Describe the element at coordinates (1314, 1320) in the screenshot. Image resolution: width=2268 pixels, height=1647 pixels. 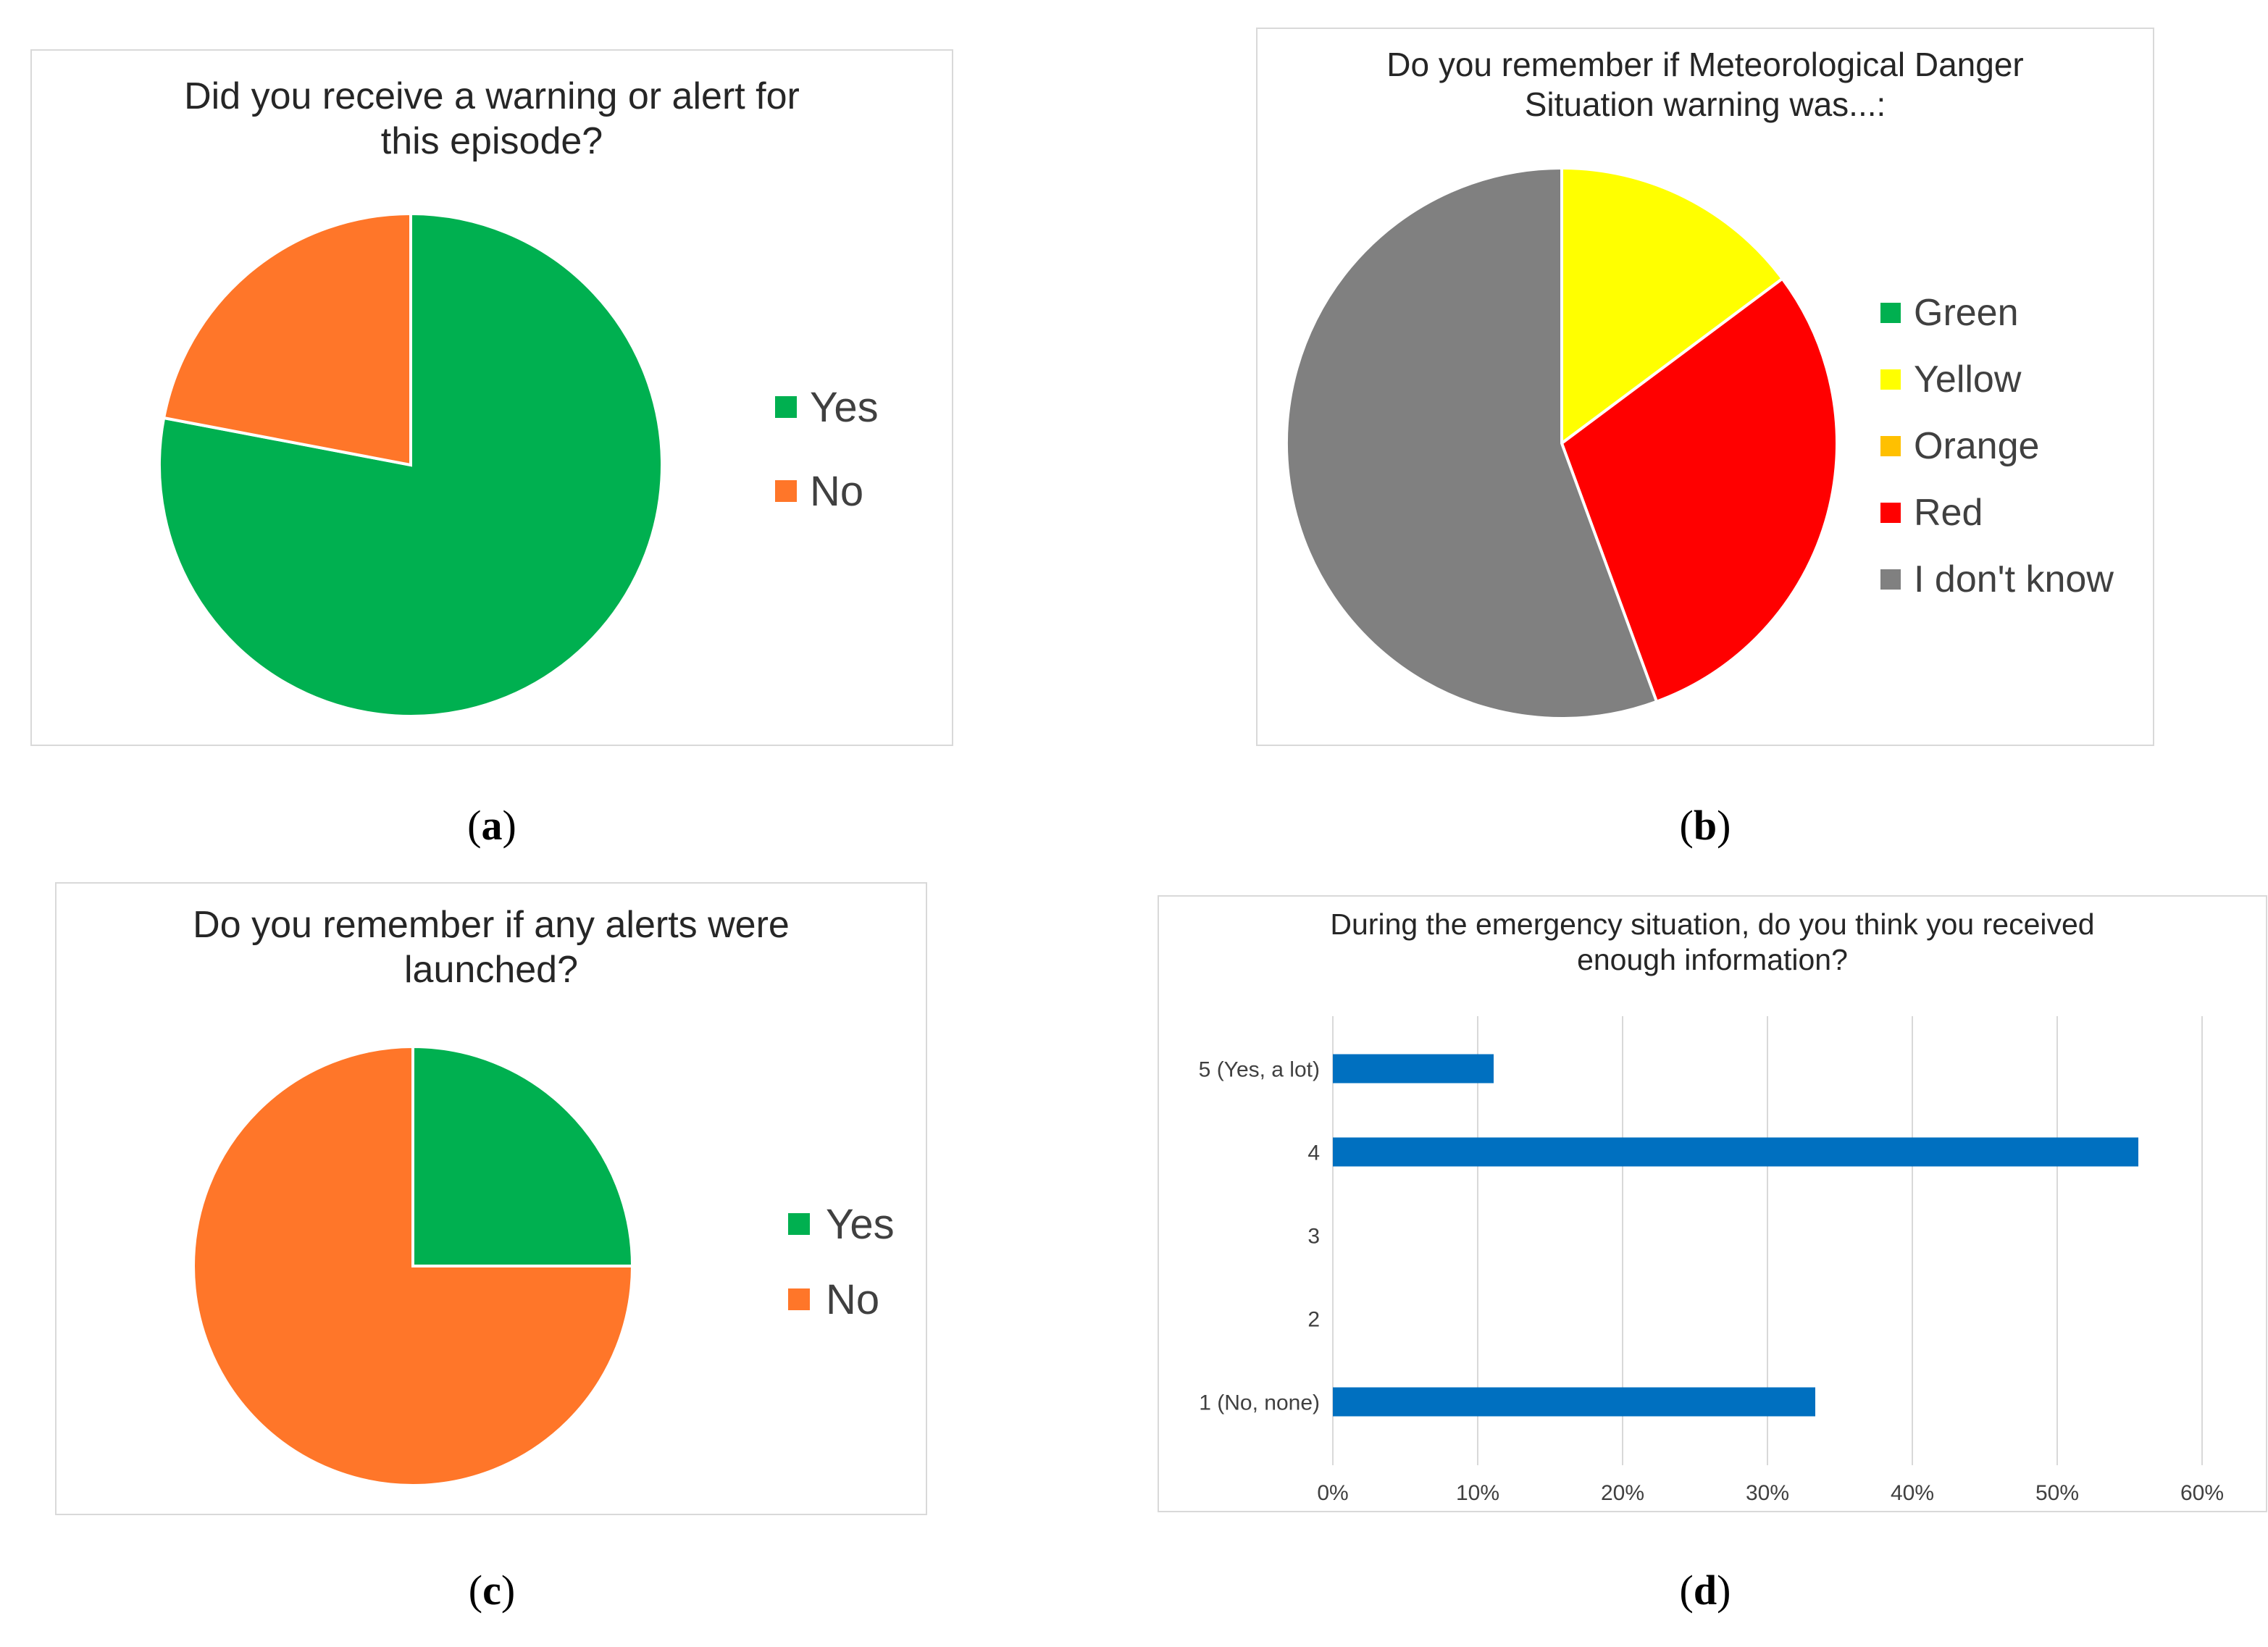
I see `y-category-label: 2` at that location.